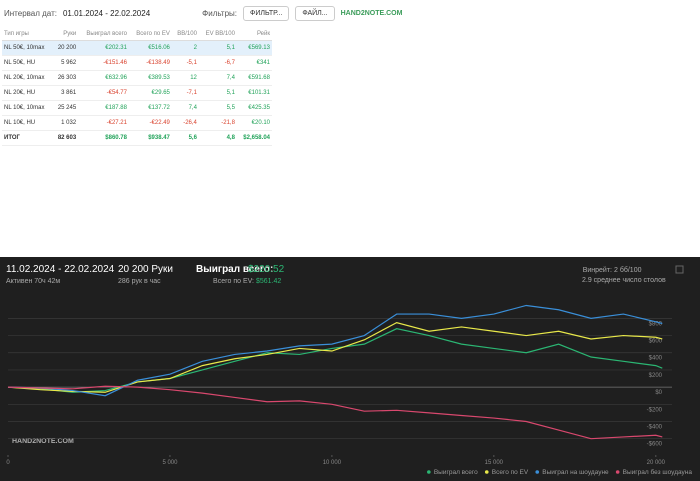 The image size is (700, 481). Describe the element at coordinates (65, 78) in the screenshot. I see `table-cell: 26 303` at that location.